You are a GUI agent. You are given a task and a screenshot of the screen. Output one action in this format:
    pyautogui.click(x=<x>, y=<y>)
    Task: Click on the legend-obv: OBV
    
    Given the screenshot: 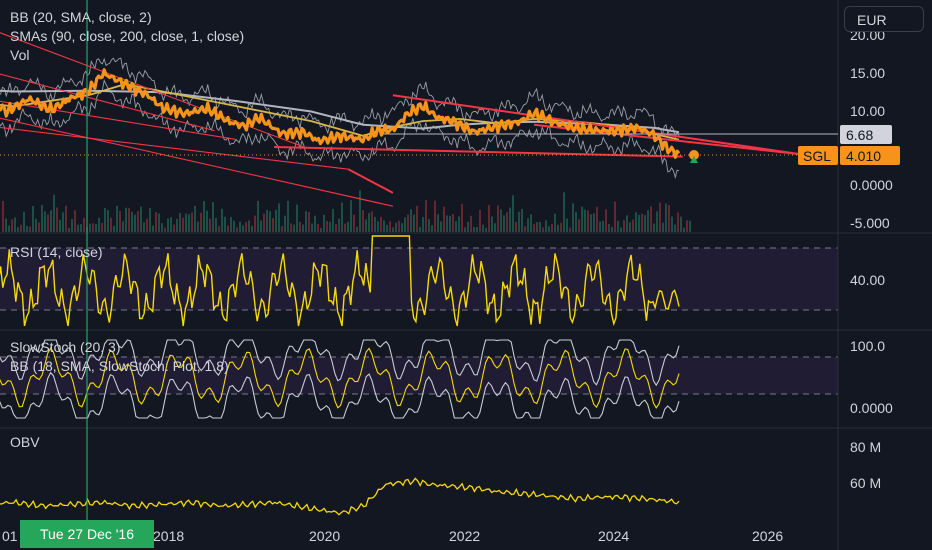 What is the action you would take?
    pyautogui.click(x=25, y=442)
    